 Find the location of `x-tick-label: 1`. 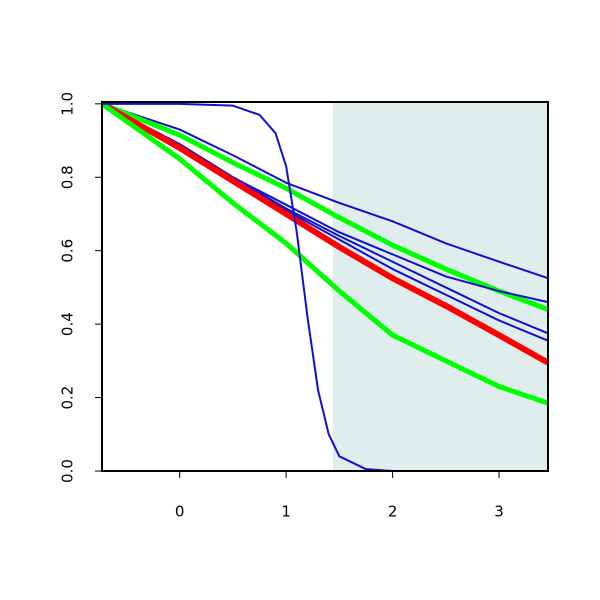

x-tick-label: 1 is located at coordinates (286, 512).